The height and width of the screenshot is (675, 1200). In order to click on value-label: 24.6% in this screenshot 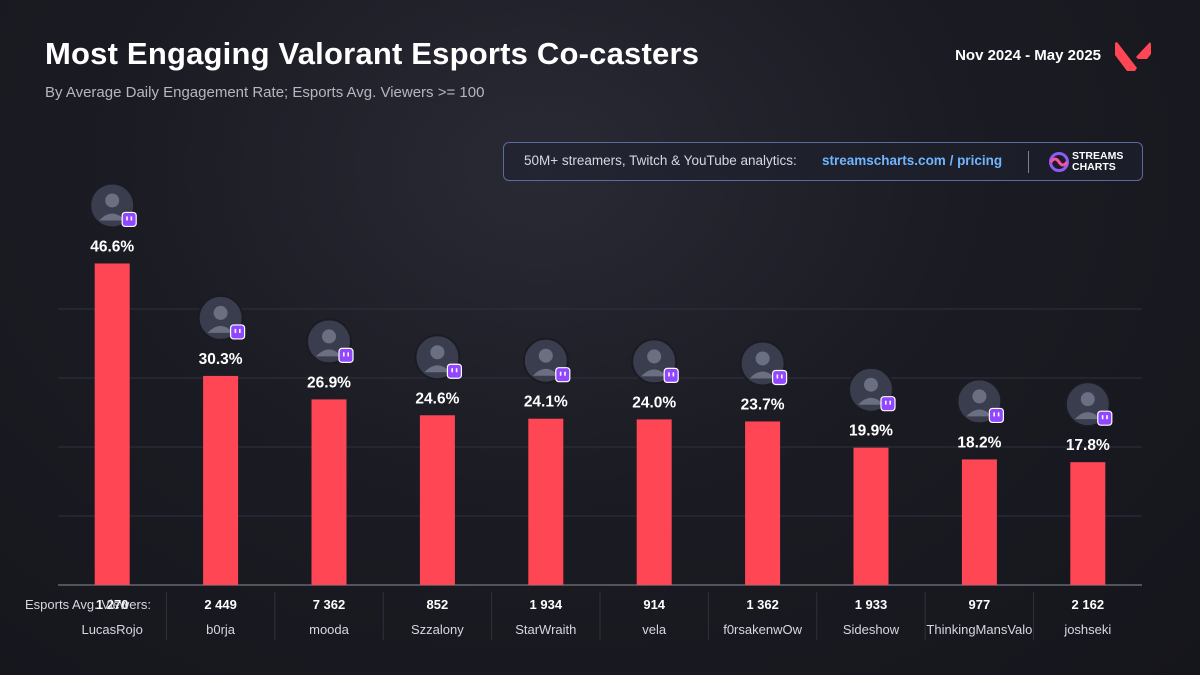, I will do `click(437, 398)`.